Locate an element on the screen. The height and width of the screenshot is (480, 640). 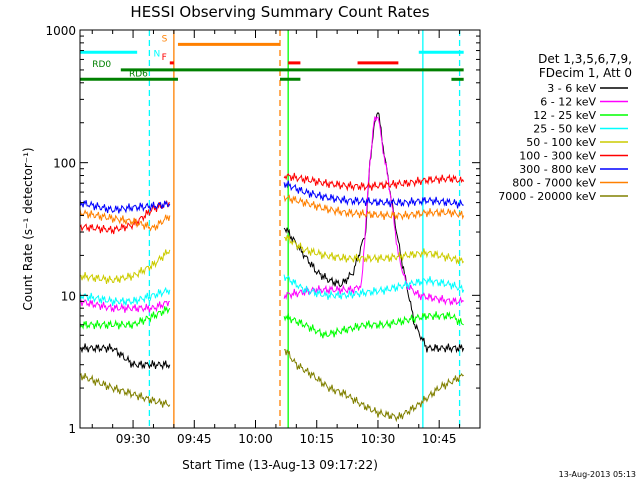
legend-entry-4: 50 - 100 keV is located at coordinates (561, 142).